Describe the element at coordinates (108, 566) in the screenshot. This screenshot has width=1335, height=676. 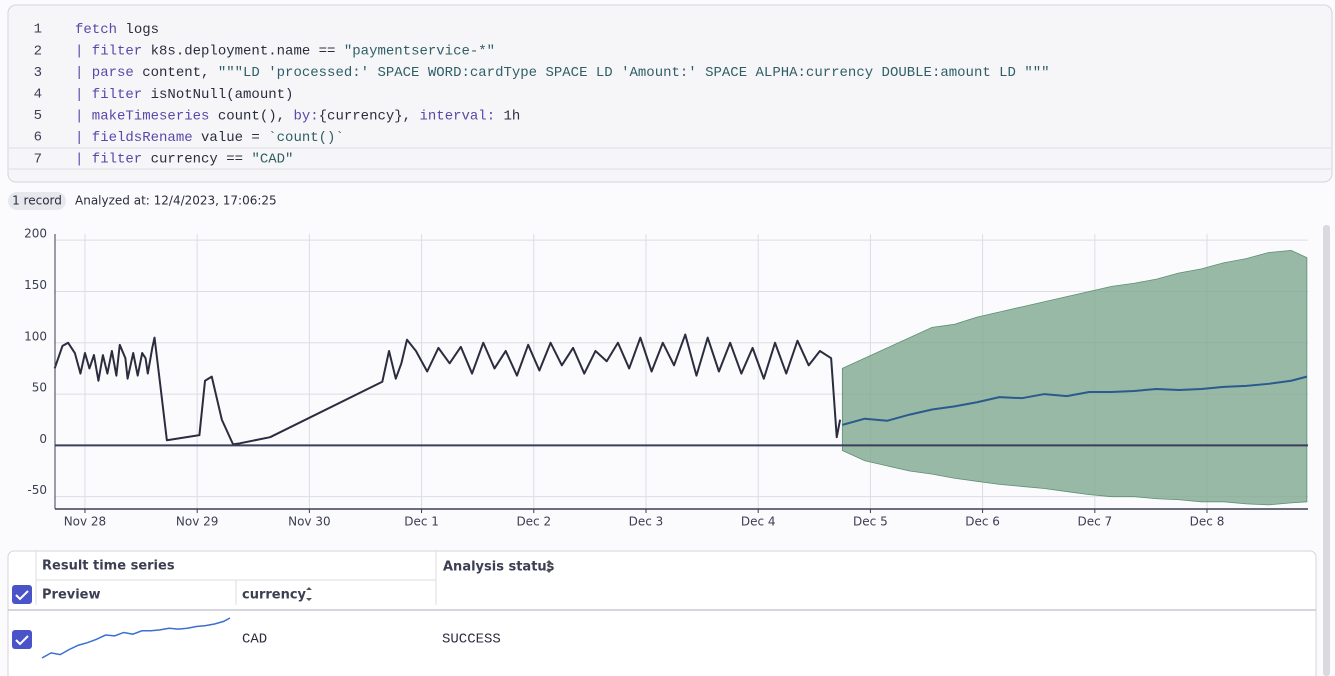
I see `group-header: Result time series` at that location.